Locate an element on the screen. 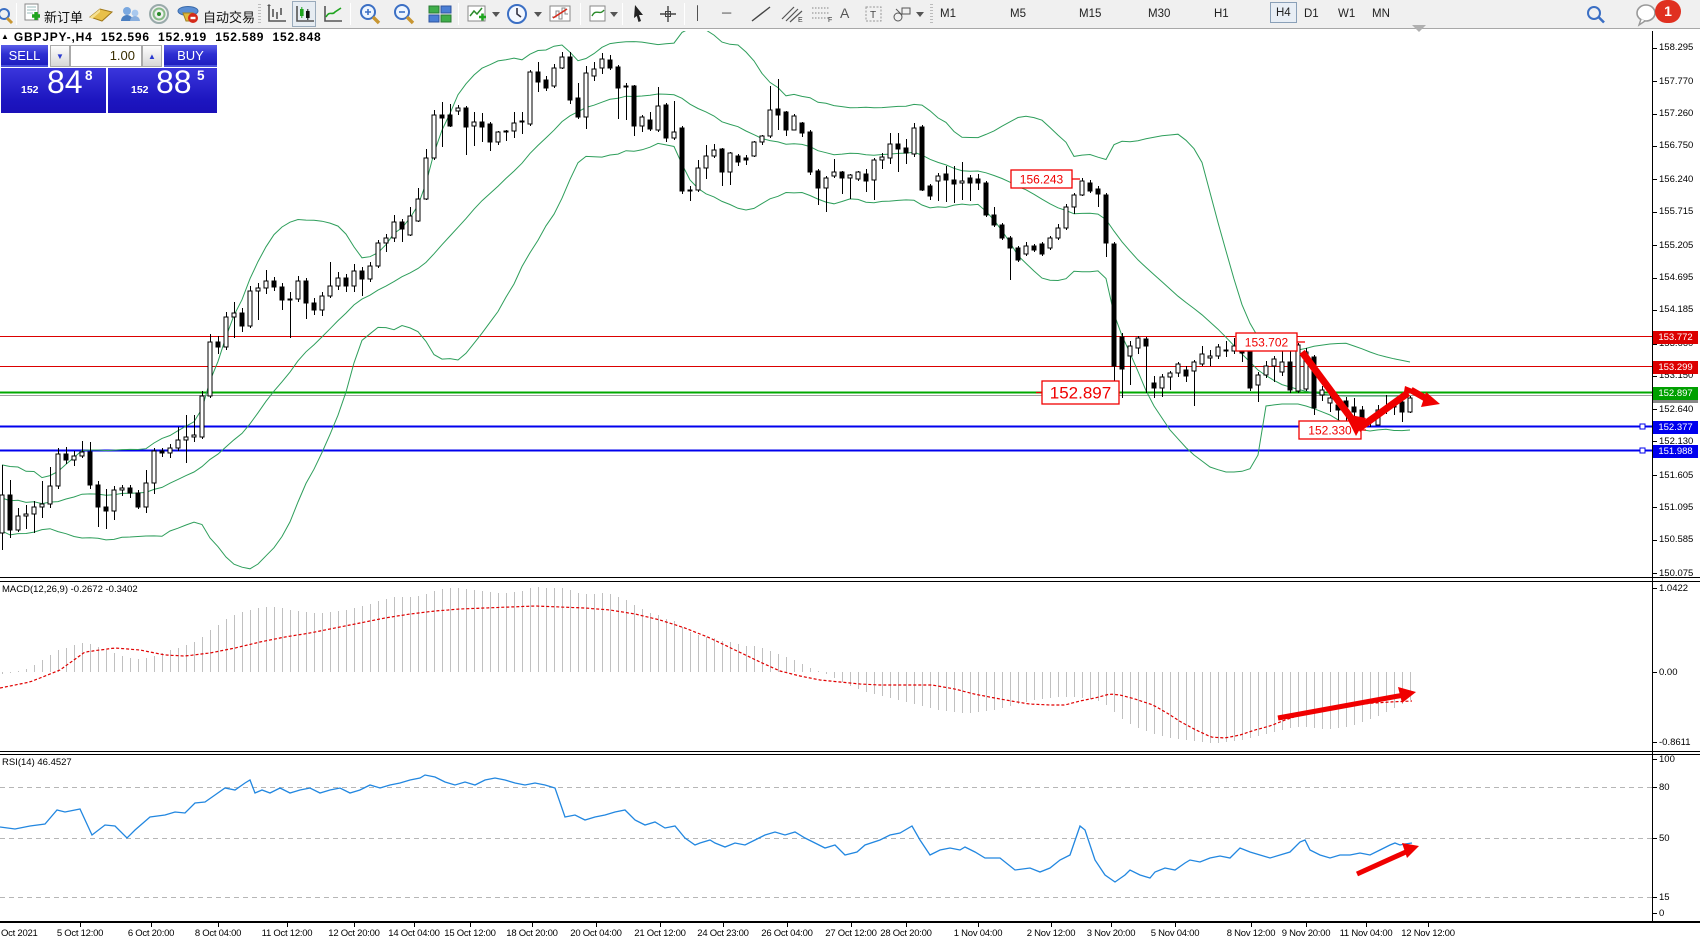  svg-text: 152.330 is located at coordinates (1330, 430).